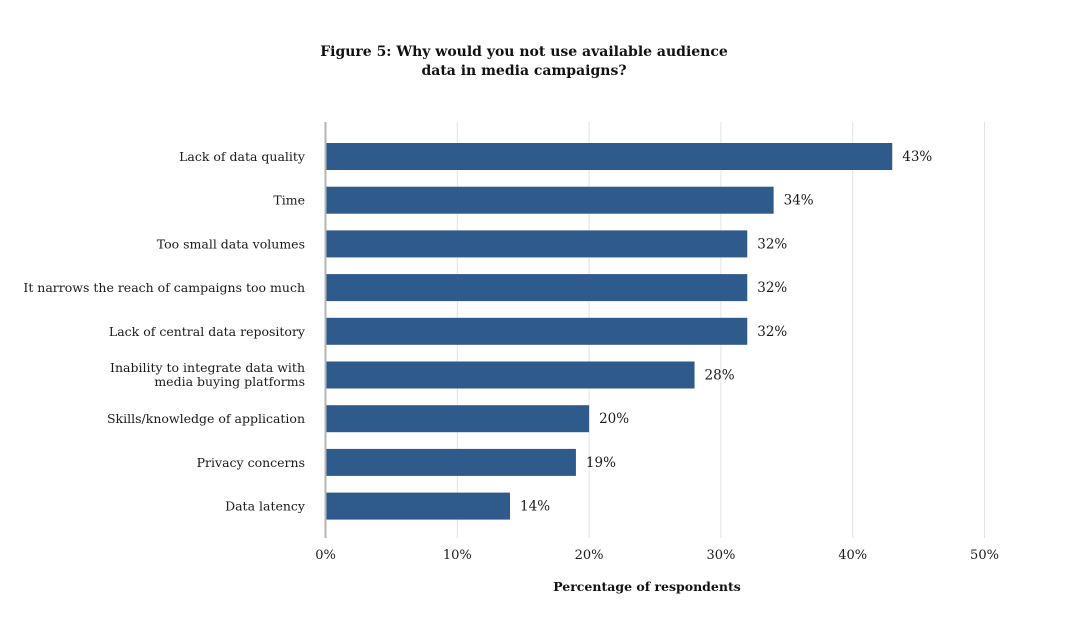 The image size is (1090, 630). What do you see at coordinates (720, 555) in the screenshot?
I see `x-tick-label-30: 30%` at bounding box center [720, 555].